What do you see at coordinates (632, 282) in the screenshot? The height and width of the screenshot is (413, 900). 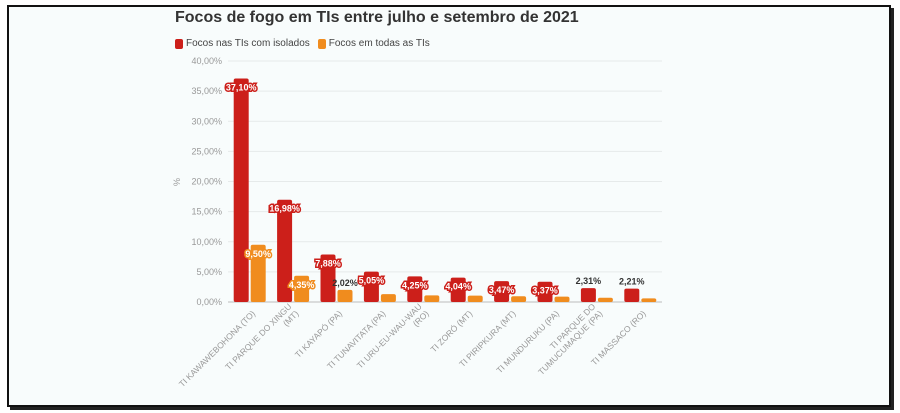 I see `data-label: 2,21%` at bounding box center [632, 282].